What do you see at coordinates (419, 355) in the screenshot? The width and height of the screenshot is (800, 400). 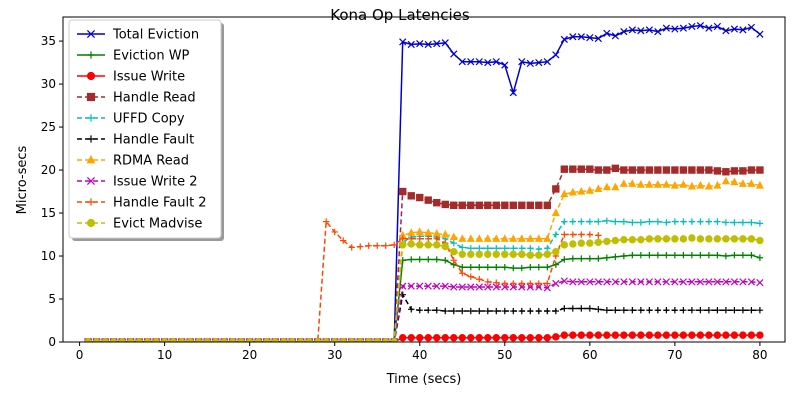 I see `x-tick-label: 40` at bounding box center [419, 355].